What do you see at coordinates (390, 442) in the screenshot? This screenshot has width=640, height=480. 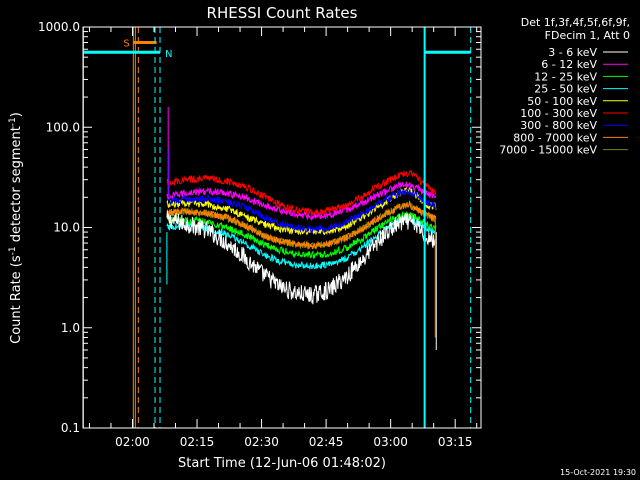 I see `x-tick-label: 03:00` at bounding box center [390, 442].